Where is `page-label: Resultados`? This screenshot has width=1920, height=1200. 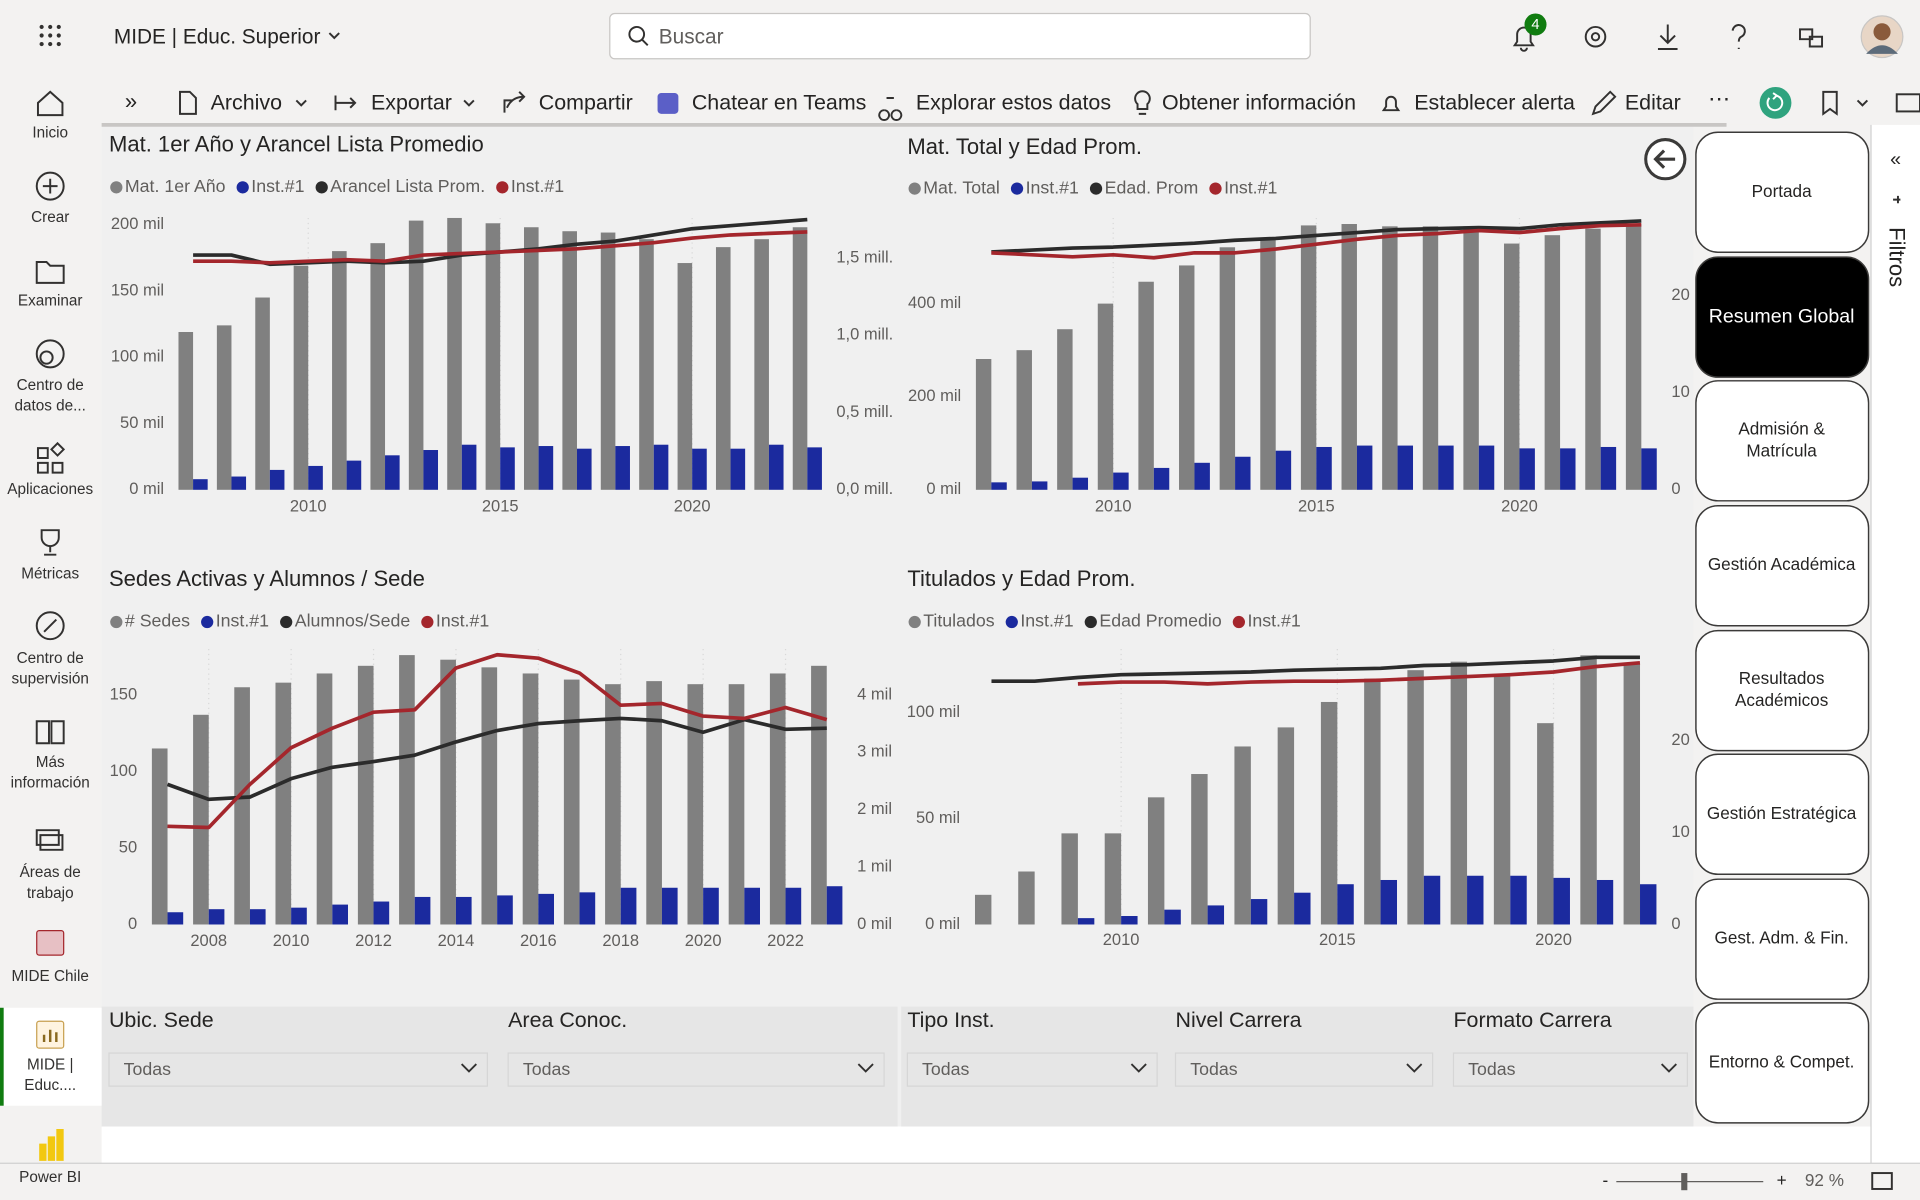
page-label: Resultados is located at coordinates (1782, 678).